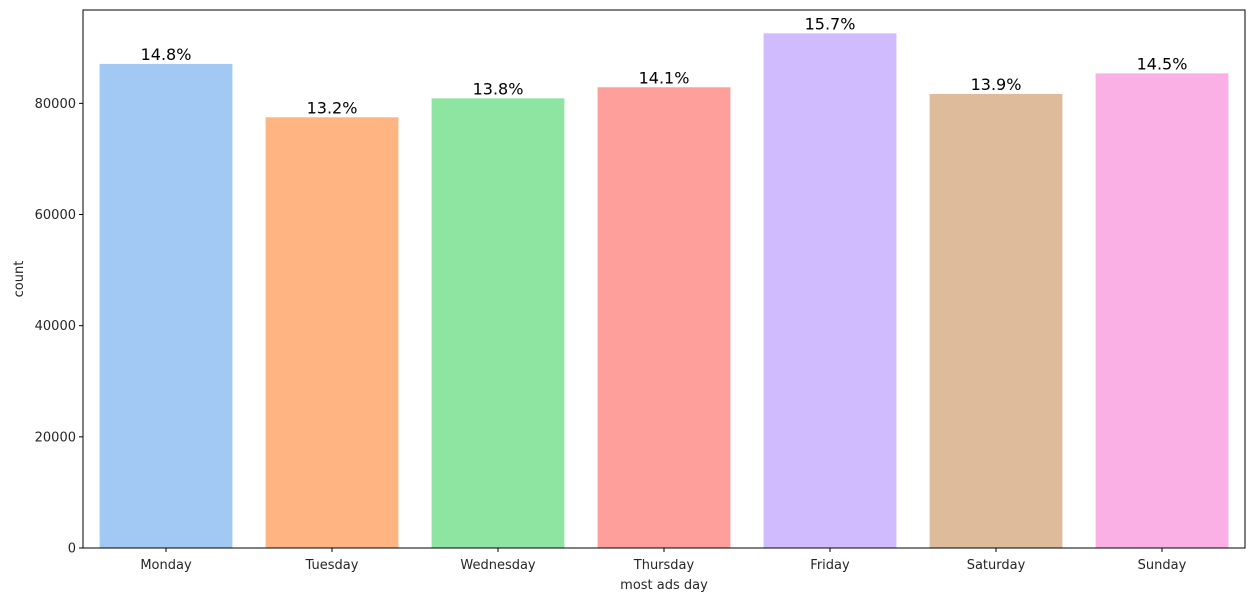 This screenshot has width=1255, height=602. I want to click on x-axis-label: most ads day, so click(664, 585).